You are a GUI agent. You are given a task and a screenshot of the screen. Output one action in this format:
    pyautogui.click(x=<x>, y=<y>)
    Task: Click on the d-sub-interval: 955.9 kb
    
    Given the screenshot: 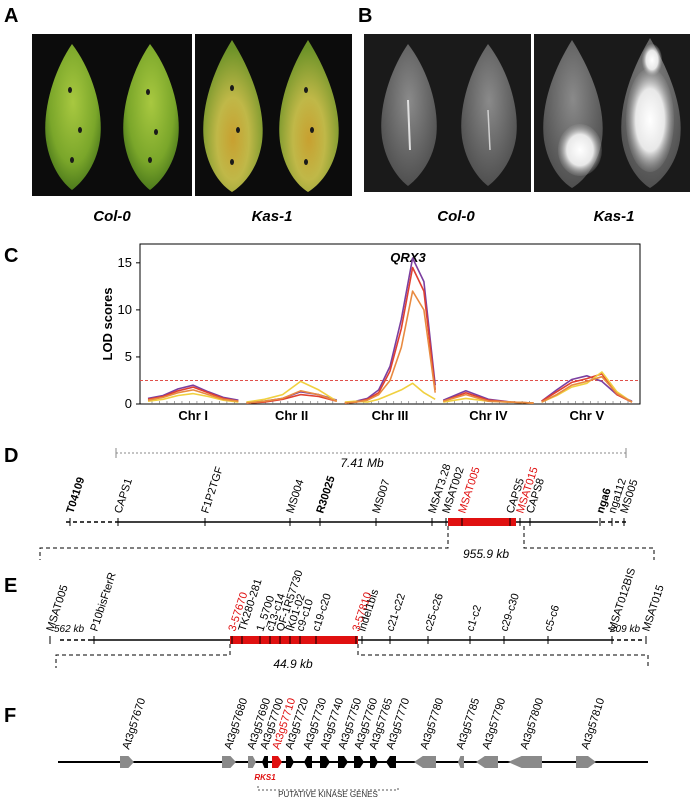 What is the action you would take?
    pyautogui.click(x=486, y=554)
    